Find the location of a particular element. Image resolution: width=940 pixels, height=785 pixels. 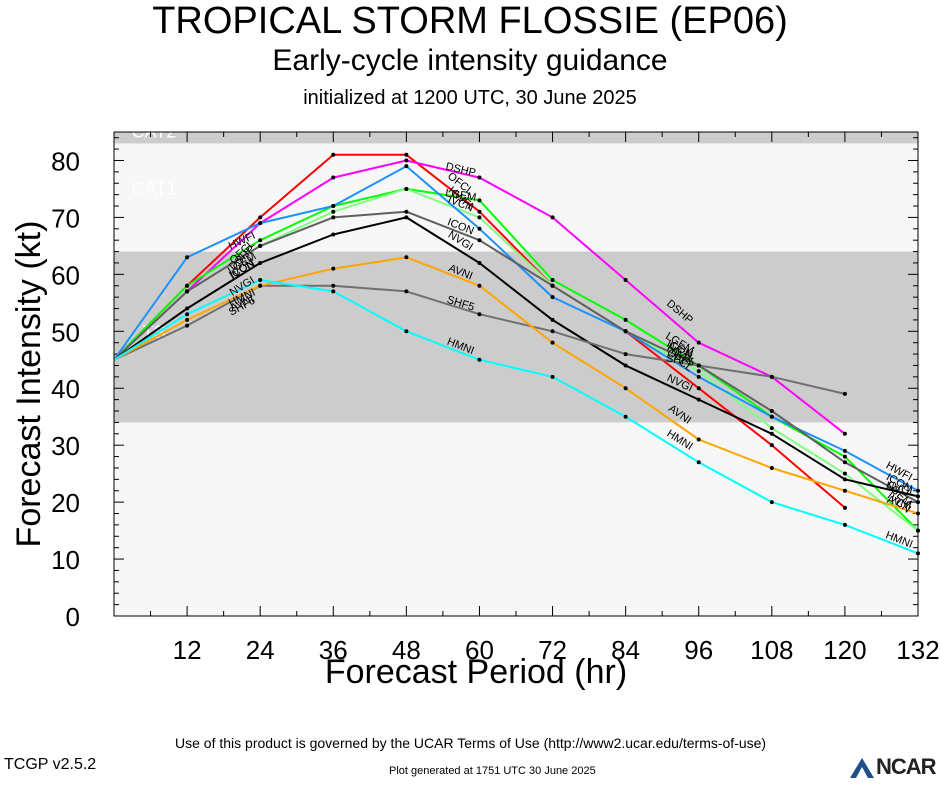

band-cat2 is located at coordinates (516, 138).